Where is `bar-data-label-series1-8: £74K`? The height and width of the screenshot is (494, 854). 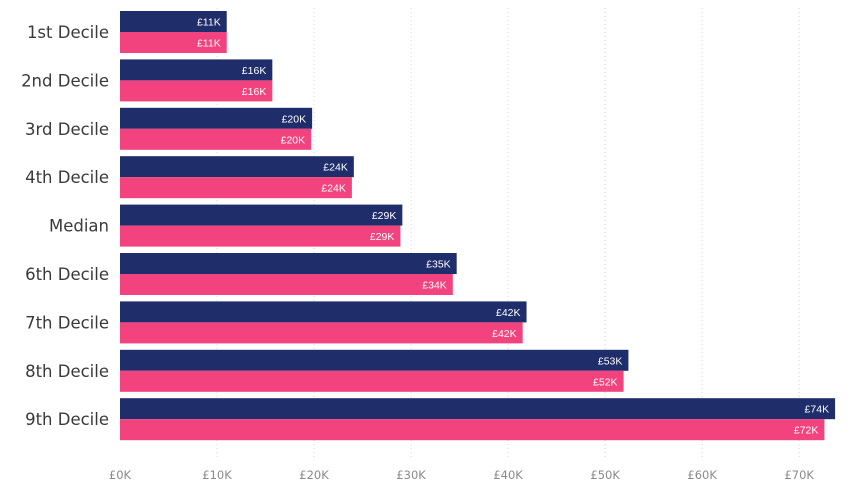 bar-data-label-series1-8: £74K is located at coordinates (817, 410).